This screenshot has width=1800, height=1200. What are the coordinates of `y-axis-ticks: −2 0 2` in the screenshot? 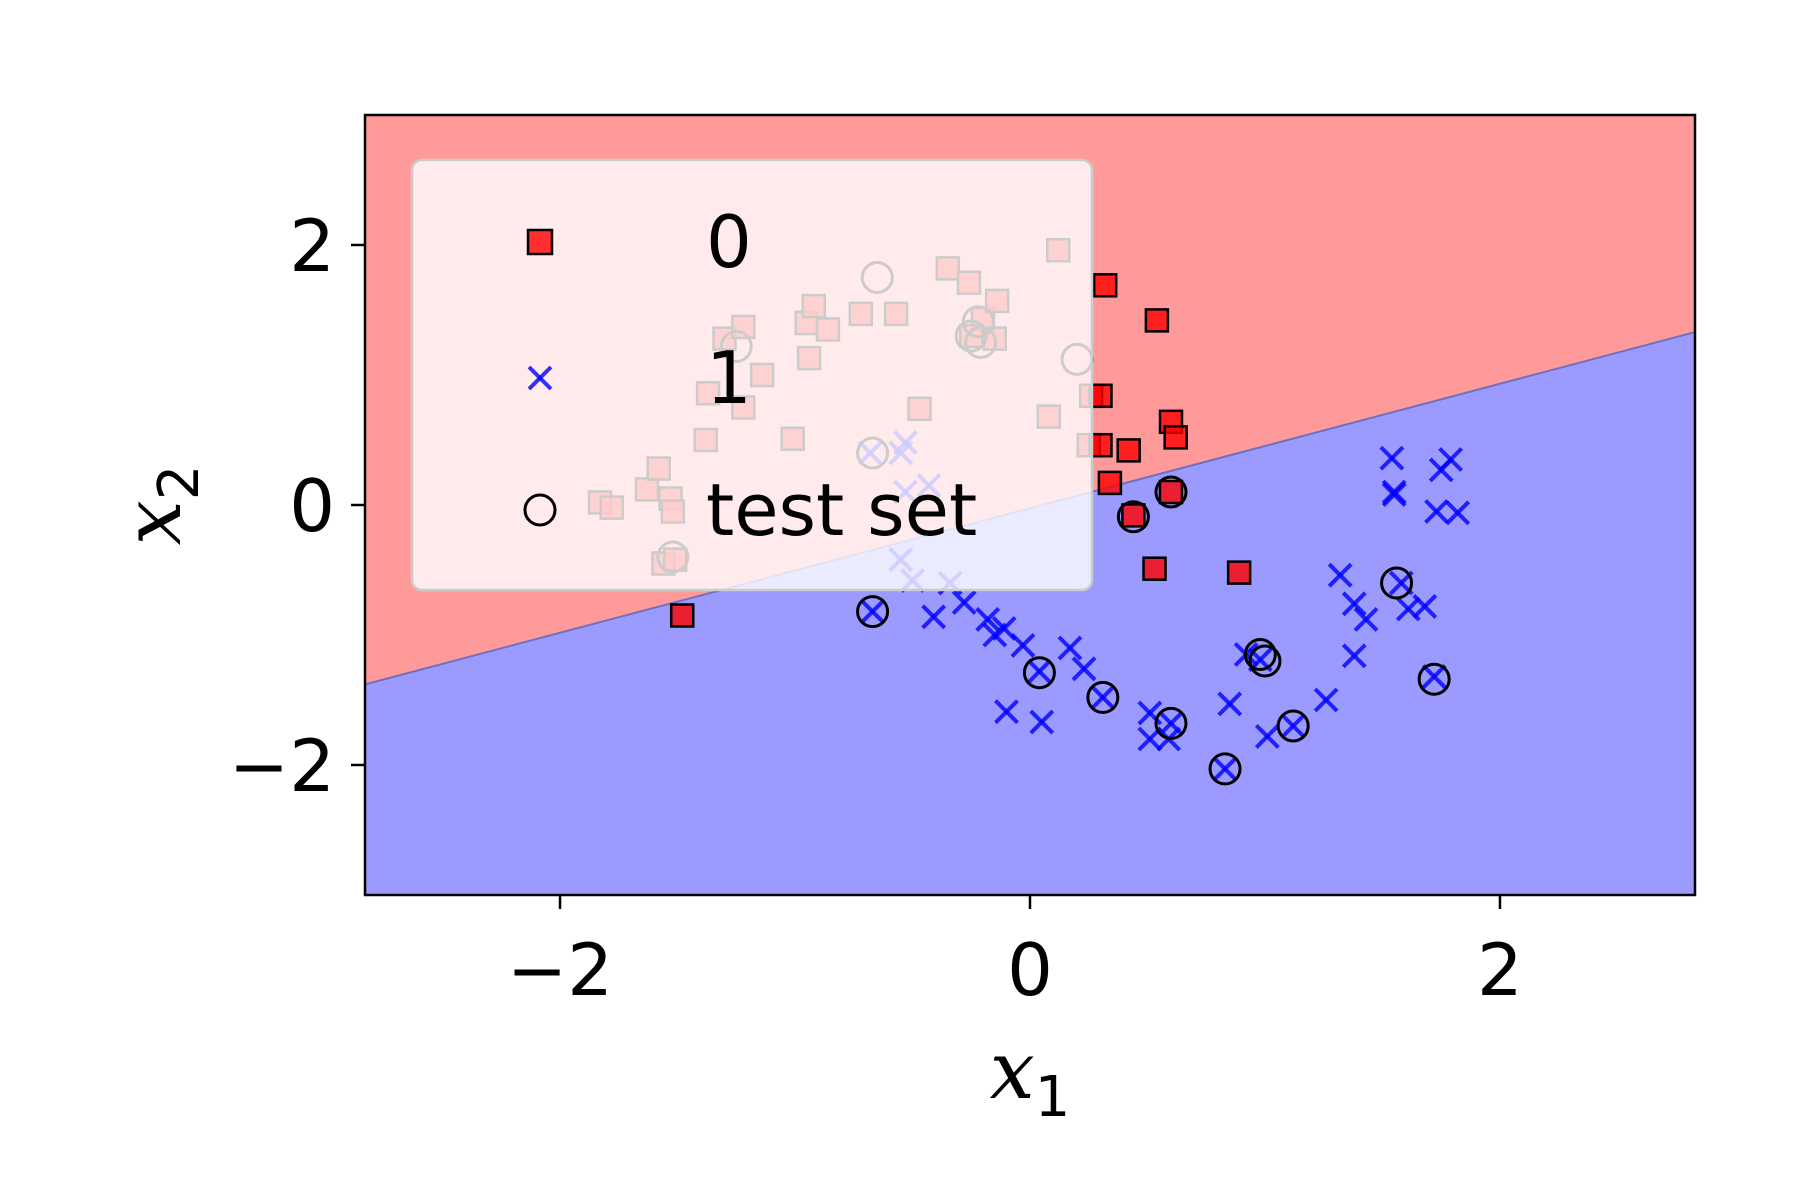 It's located at (297, 506).